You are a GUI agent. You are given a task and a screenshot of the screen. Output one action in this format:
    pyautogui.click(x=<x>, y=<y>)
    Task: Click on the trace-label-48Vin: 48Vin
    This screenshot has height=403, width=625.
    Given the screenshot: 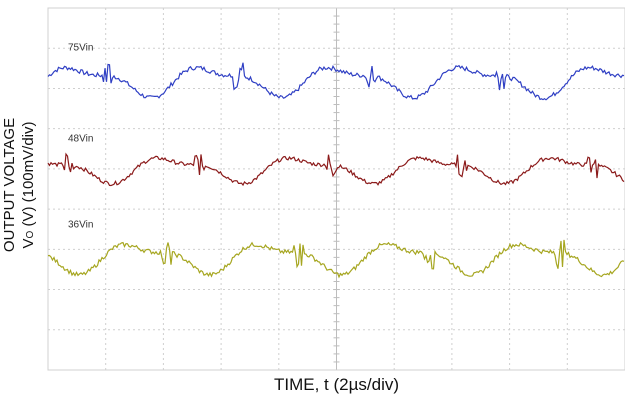 What is the action you would take?
    pyautogui.click(x=80, y=139)
    